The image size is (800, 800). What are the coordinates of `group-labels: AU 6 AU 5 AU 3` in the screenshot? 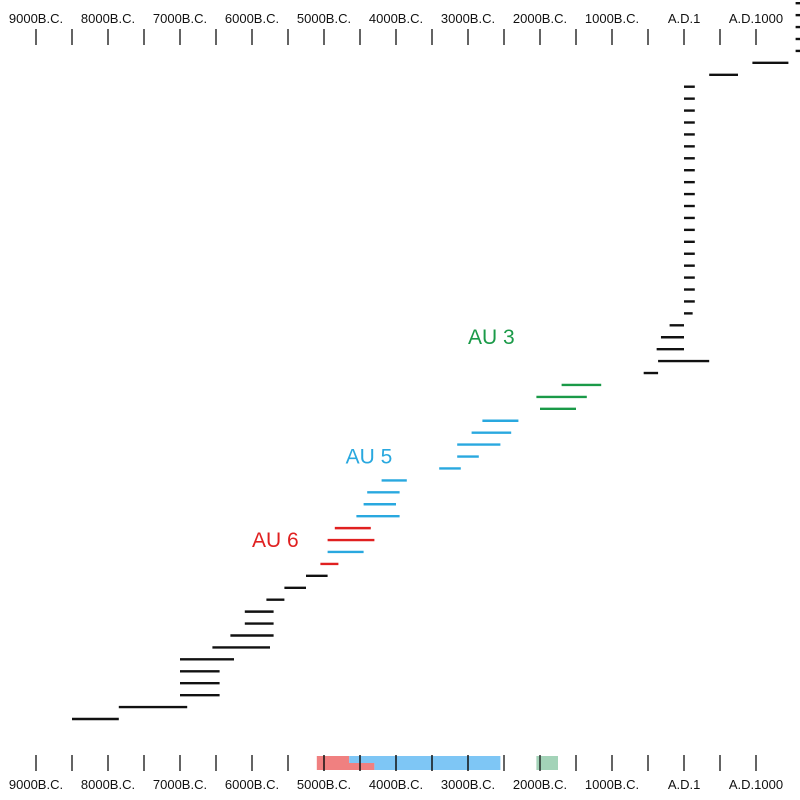 It's located at (383, 439).